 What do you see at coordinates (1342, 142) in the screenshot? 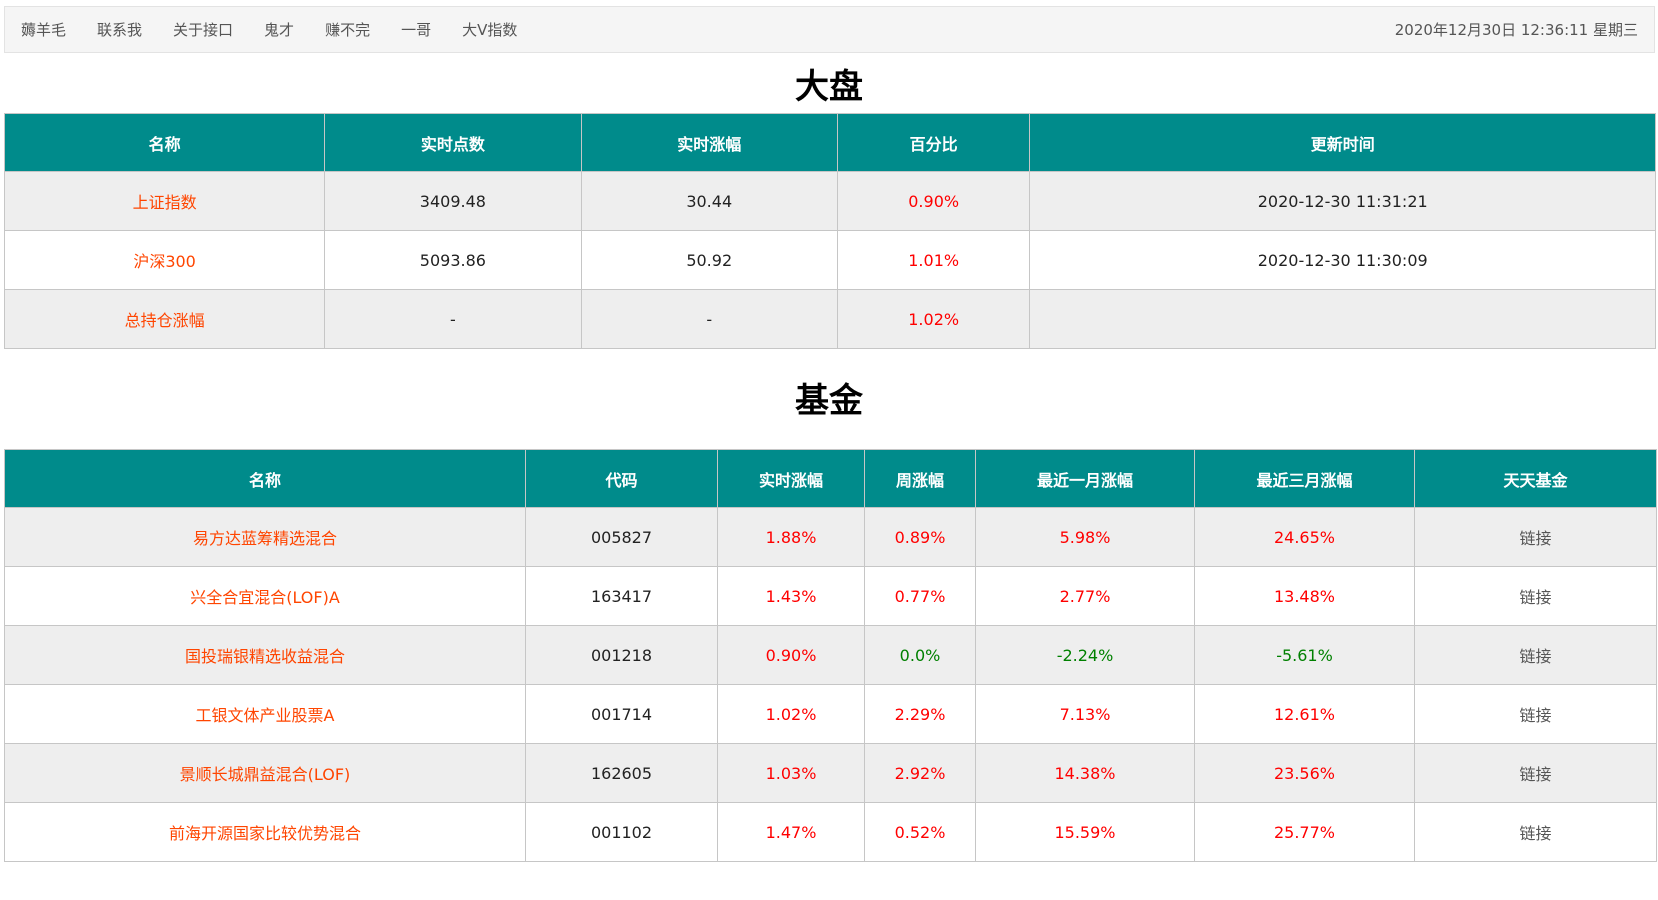
I see `market-header-updated: 更新时间` at bounding box center [1342, 142].